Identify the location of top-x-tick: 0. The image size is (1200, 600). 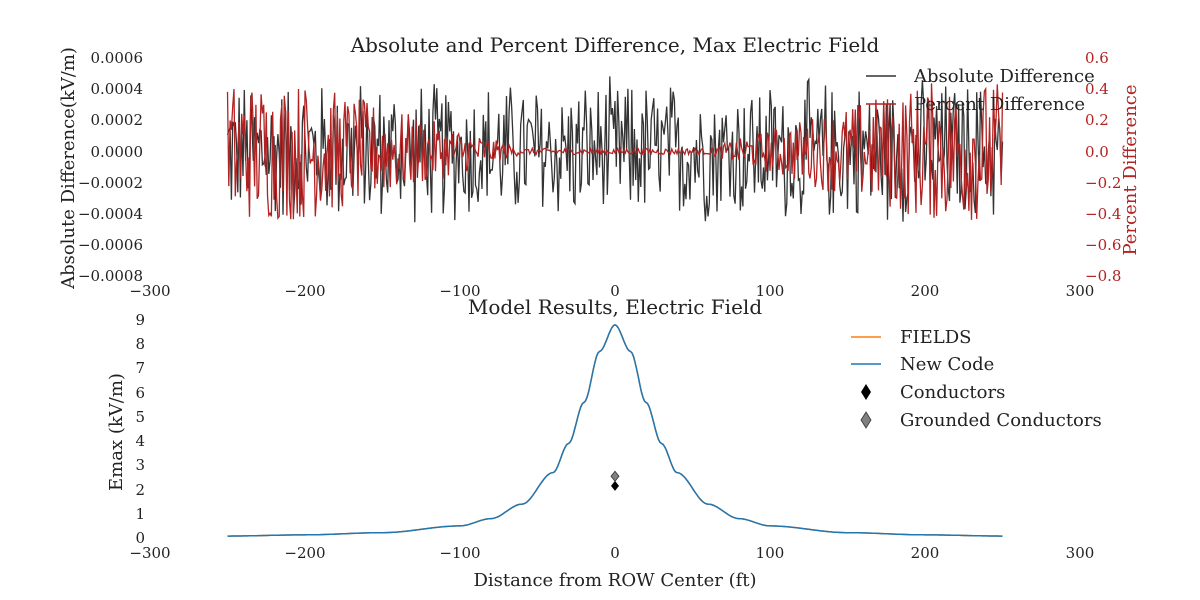
(615, 291).